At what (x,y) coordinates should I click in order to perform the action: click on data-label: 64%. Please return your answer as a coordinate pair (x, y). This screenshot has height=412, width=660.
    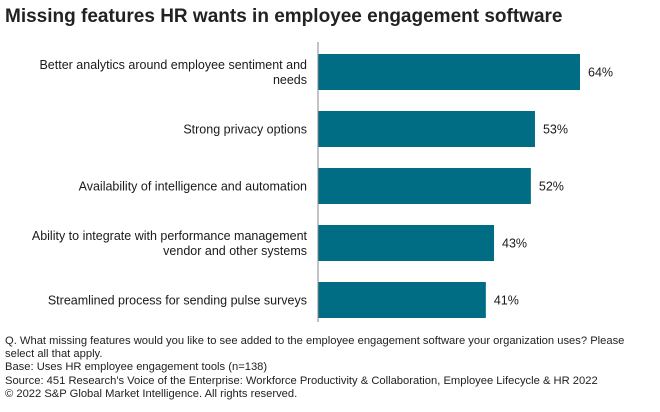
    Looking at the image, I should click on (600, 73).